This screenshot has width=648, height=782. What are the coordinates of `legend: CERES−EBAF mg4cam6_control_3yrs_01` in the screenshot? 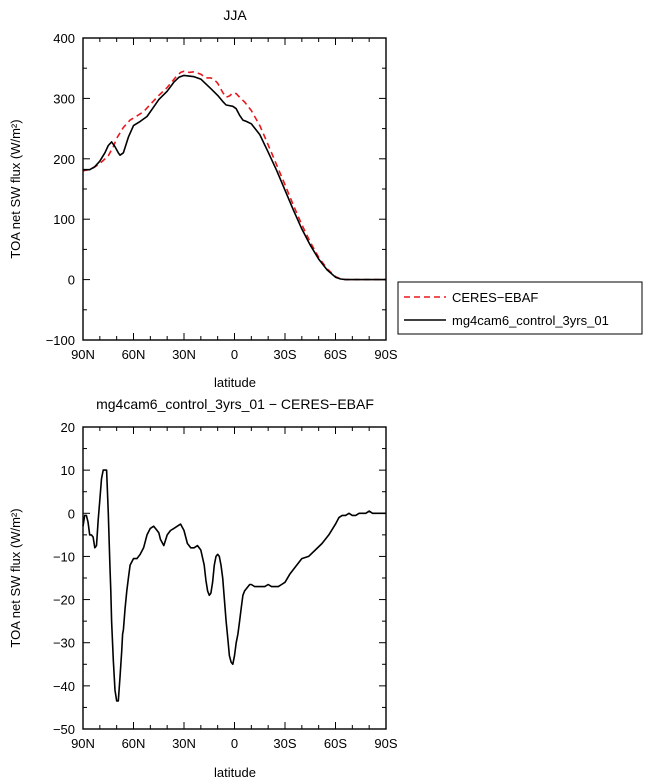 It's located at (520, 308).